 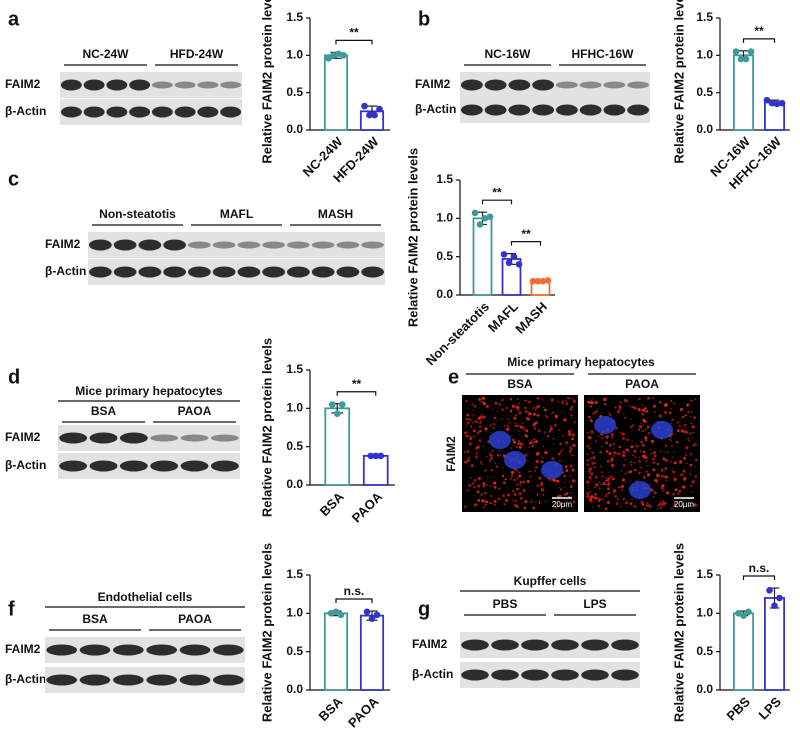 What do you see at coordinates (354, 591) in the screenshot?
I see `significance-label: n.s.` at bounding box center [354, 591].